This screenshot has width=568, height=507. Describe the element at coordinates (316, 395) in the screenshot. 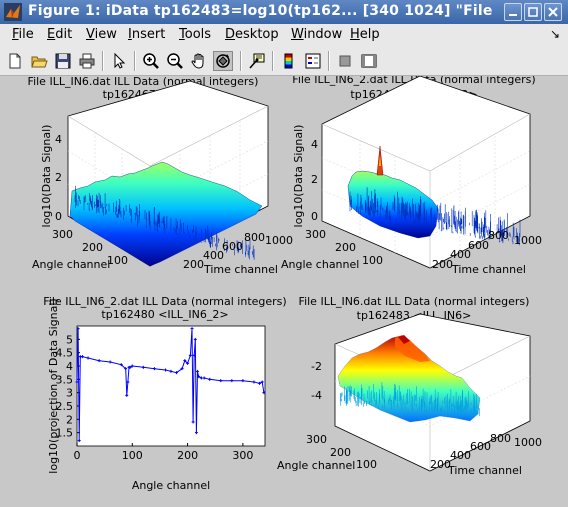

I see `z-tick: -4` at that location.